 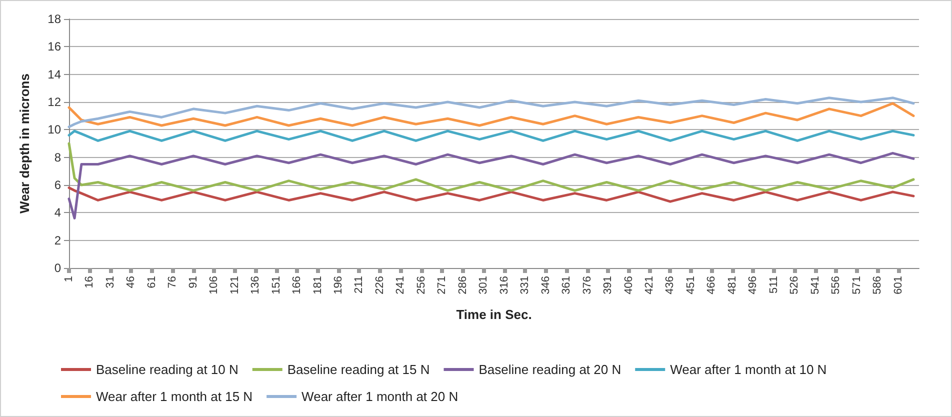 I want to click on x-tick-label: 76, so click(x=172, y=282).